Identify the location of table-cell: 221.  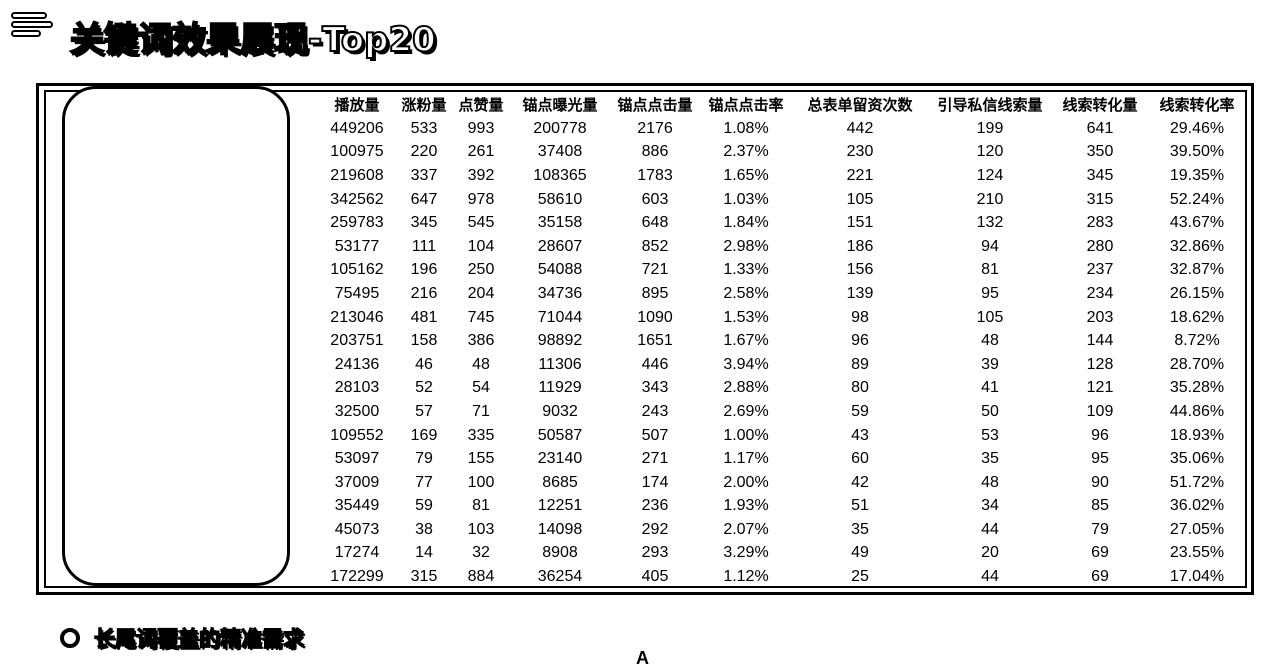
(860, 175).